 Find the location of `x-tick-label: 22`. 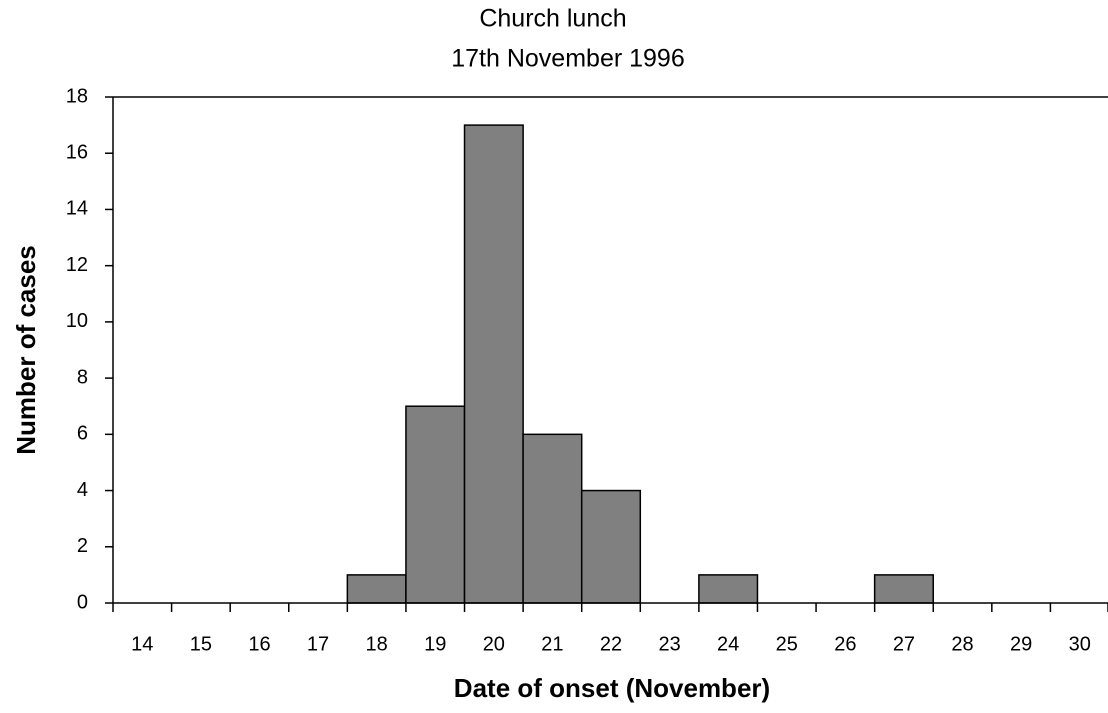

x-tick-label: 22 is located at coordinates (611, 644).